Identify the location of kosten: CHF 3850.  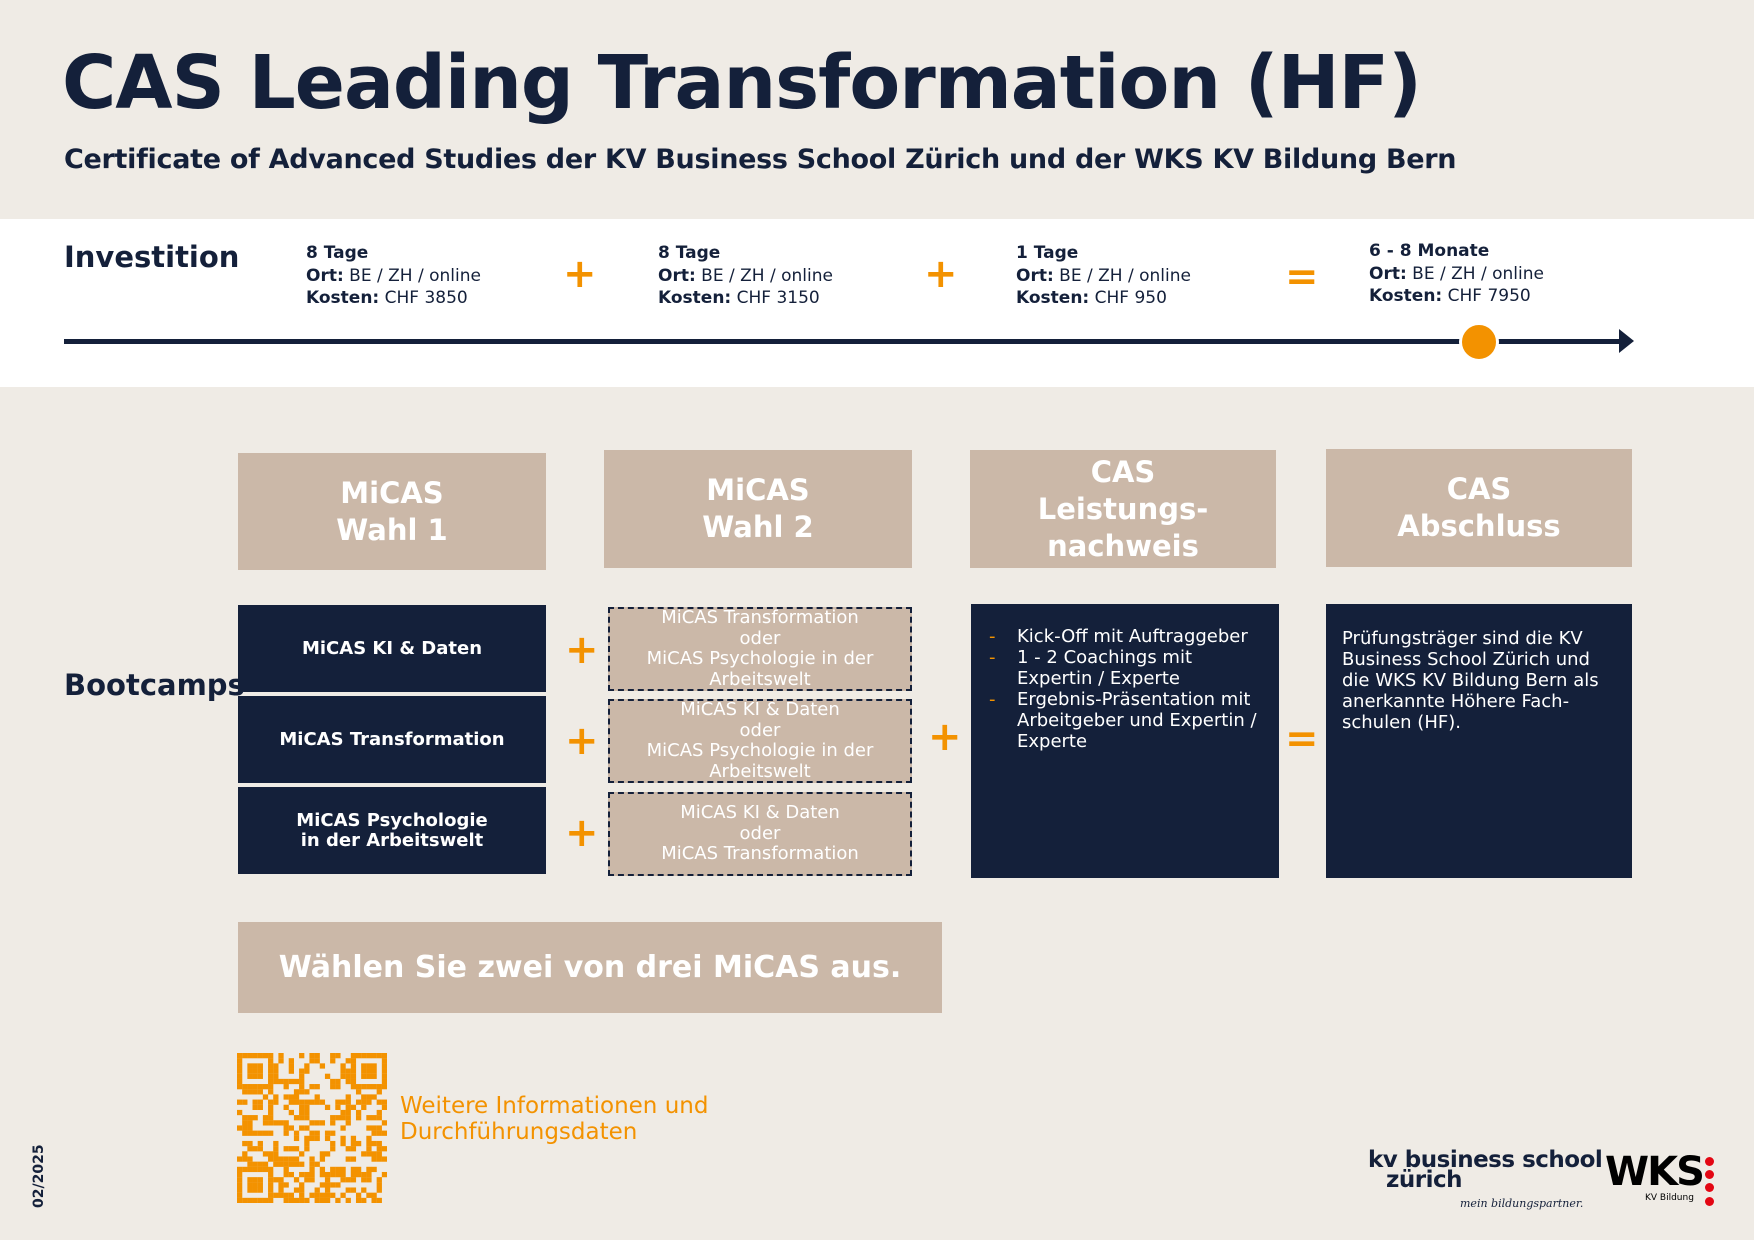
(426, 298).